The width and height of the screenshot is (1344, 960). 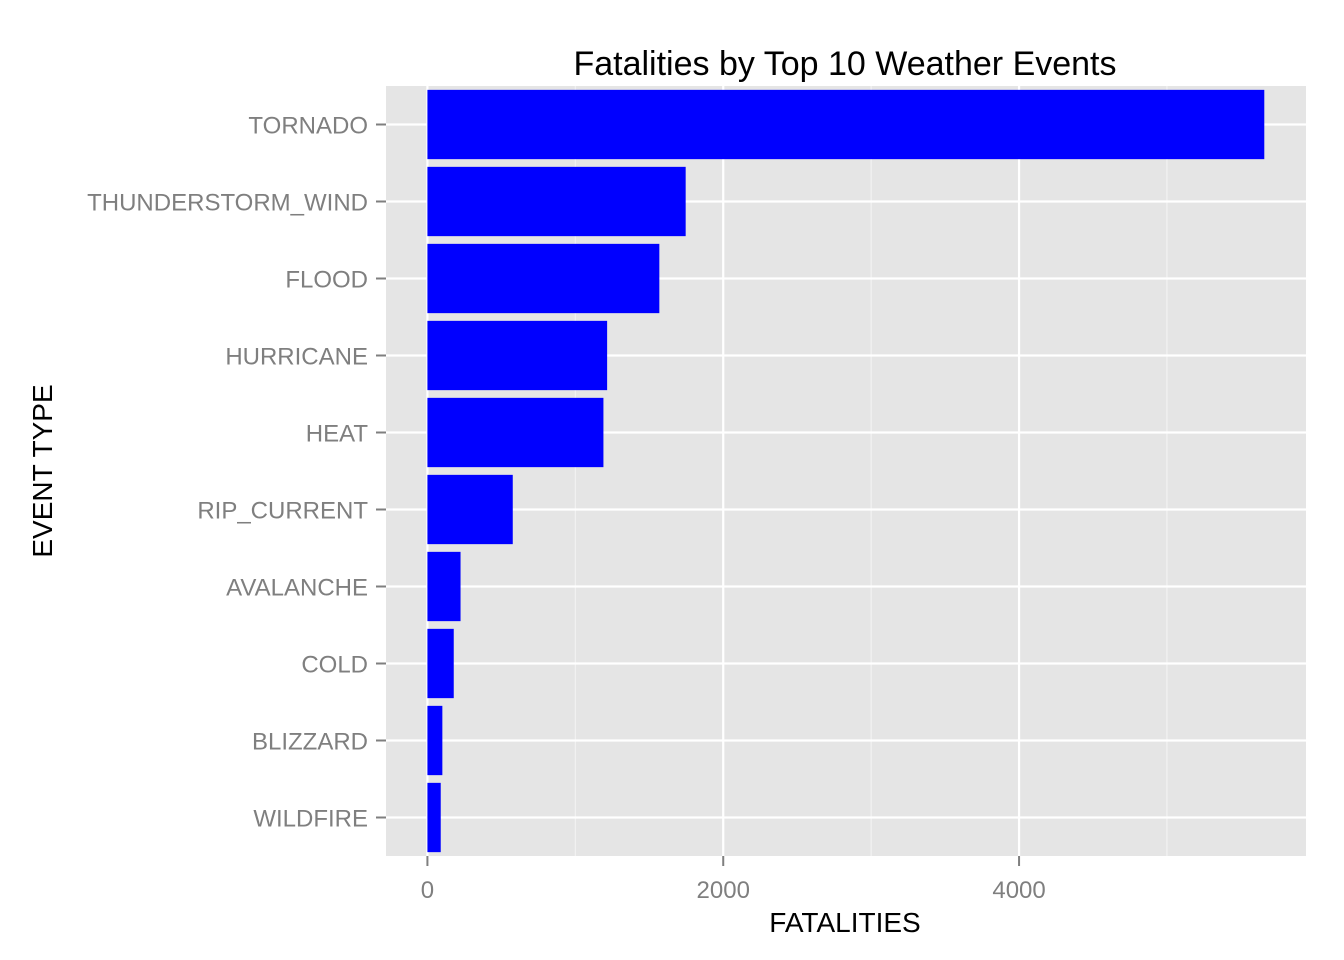 What do you see at coordinates (42, 470) in the screenshot?
I see `y-axis-title: EVENT TYPE` at bounding box center [42, 470].